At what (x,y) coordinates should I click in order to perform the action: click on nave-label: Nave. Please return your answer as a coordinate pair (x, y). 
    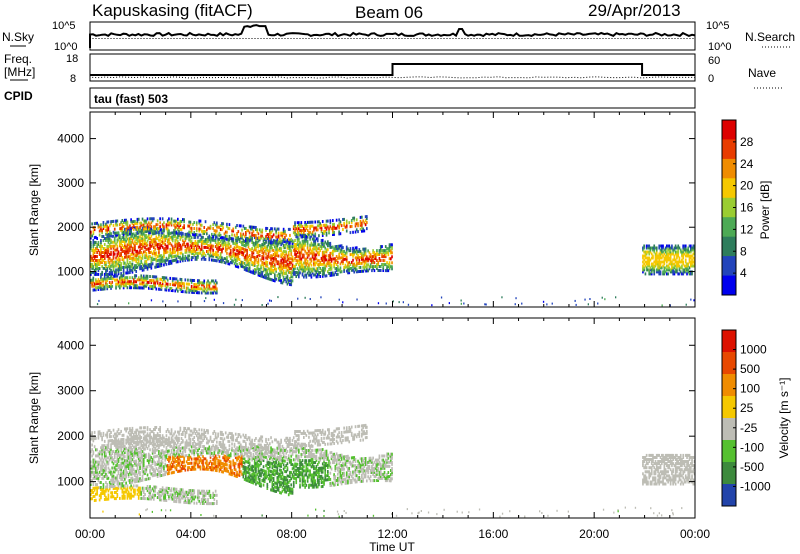
    Looking at the image, I should click on (762, 73).